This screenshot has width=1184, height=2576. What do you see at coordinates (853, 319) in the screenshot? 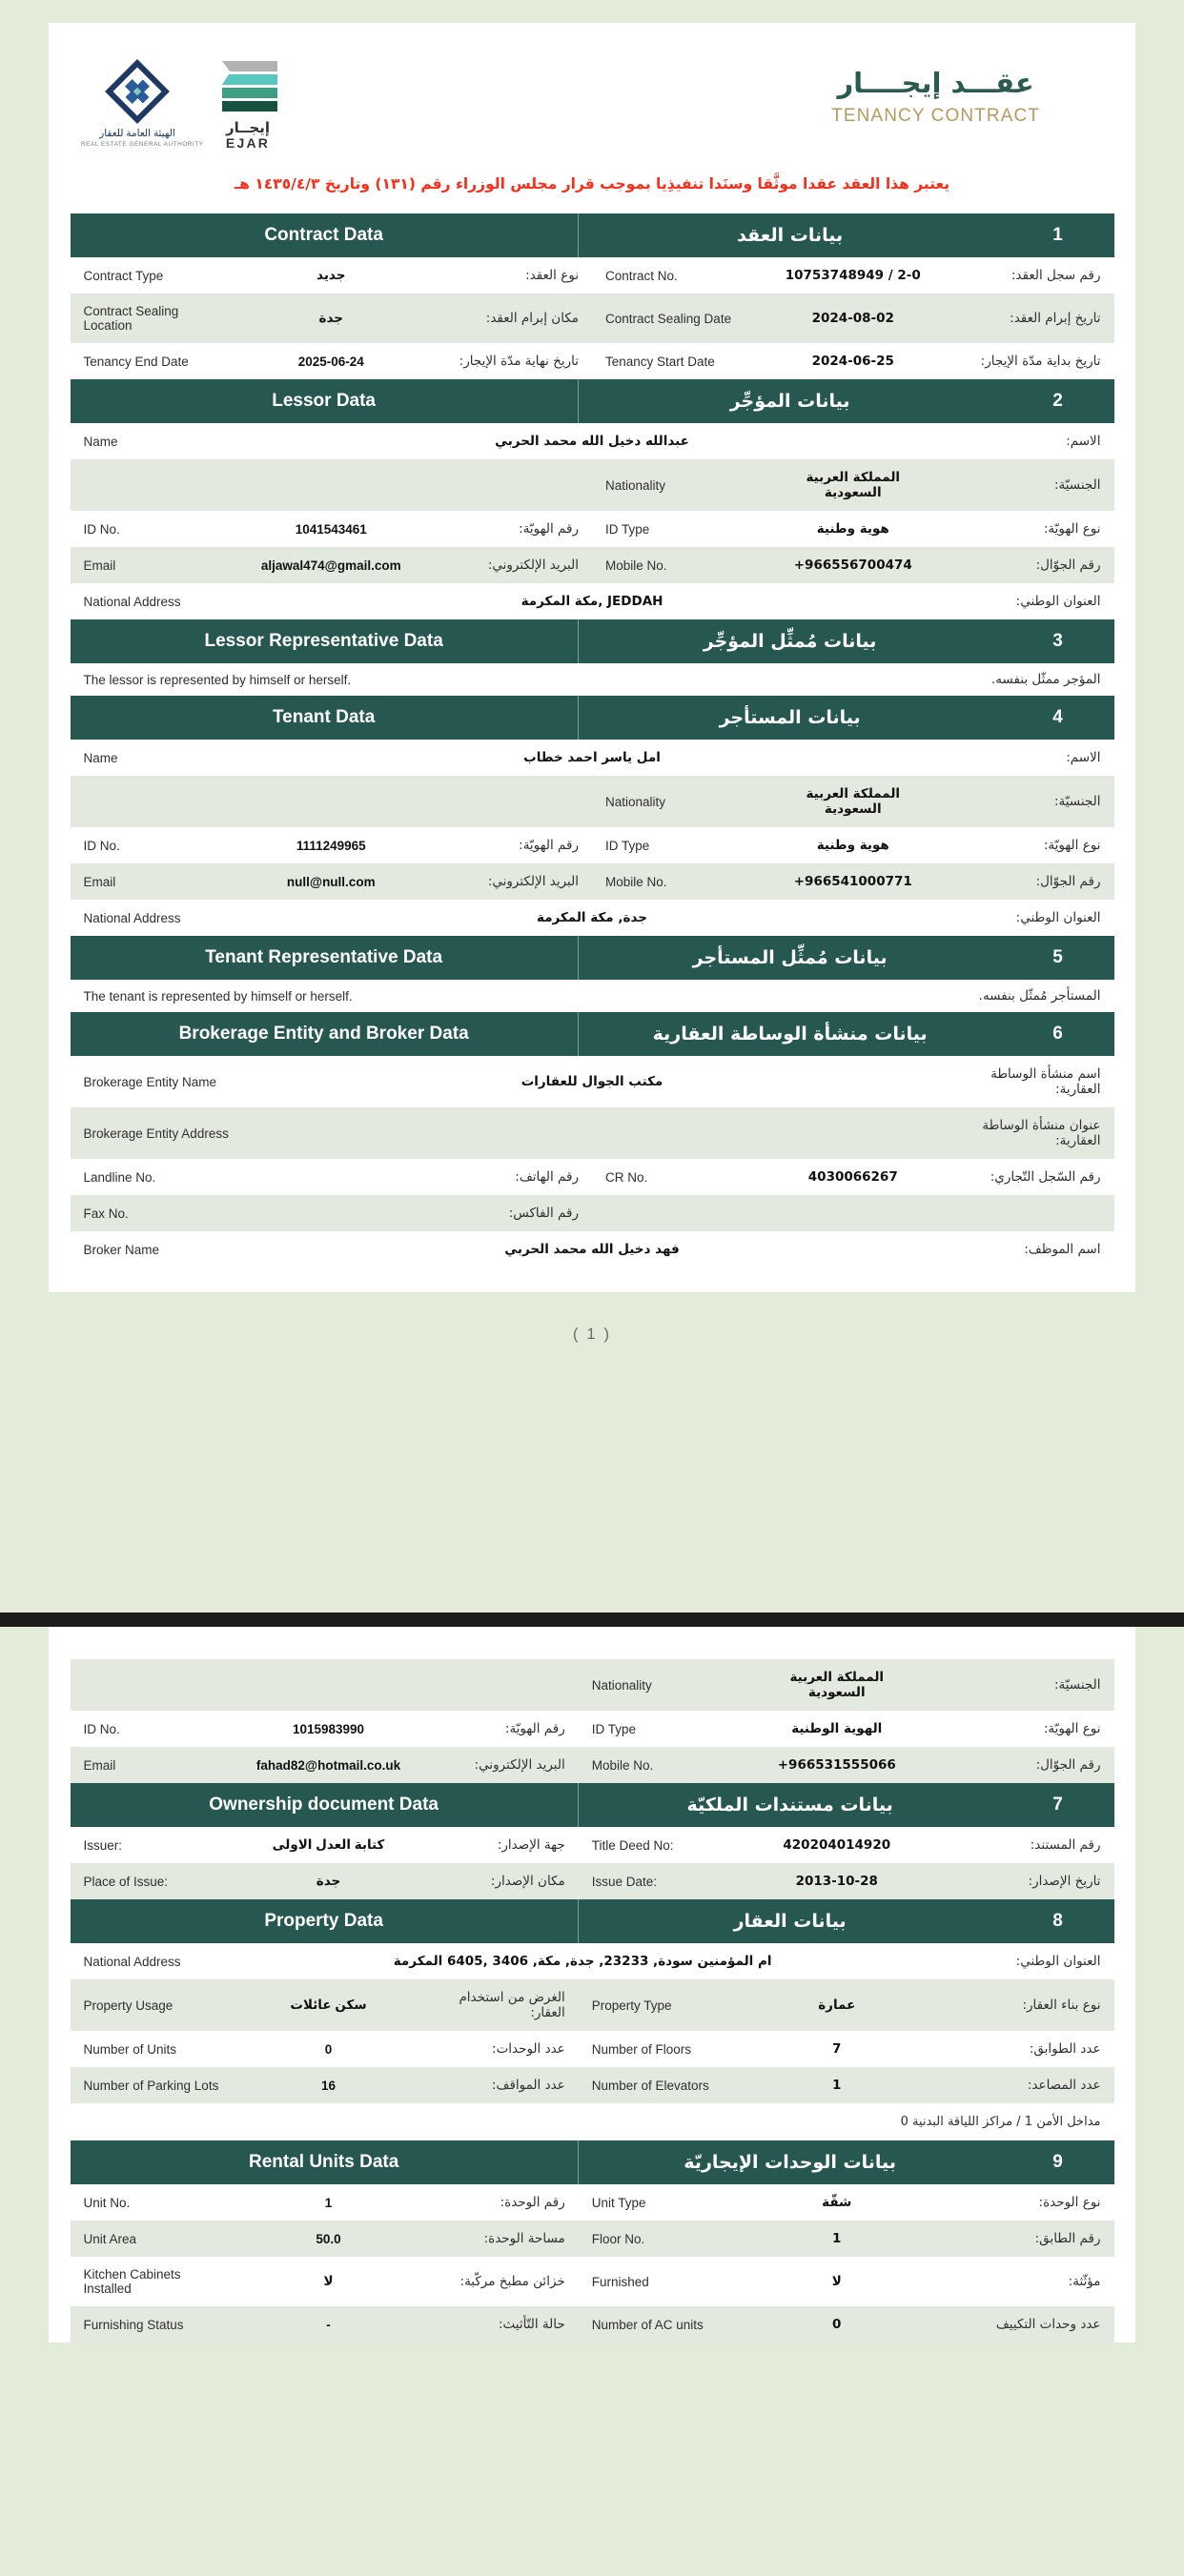
I see `field-value: 2024-08-02` at bounding box center [853, 319].